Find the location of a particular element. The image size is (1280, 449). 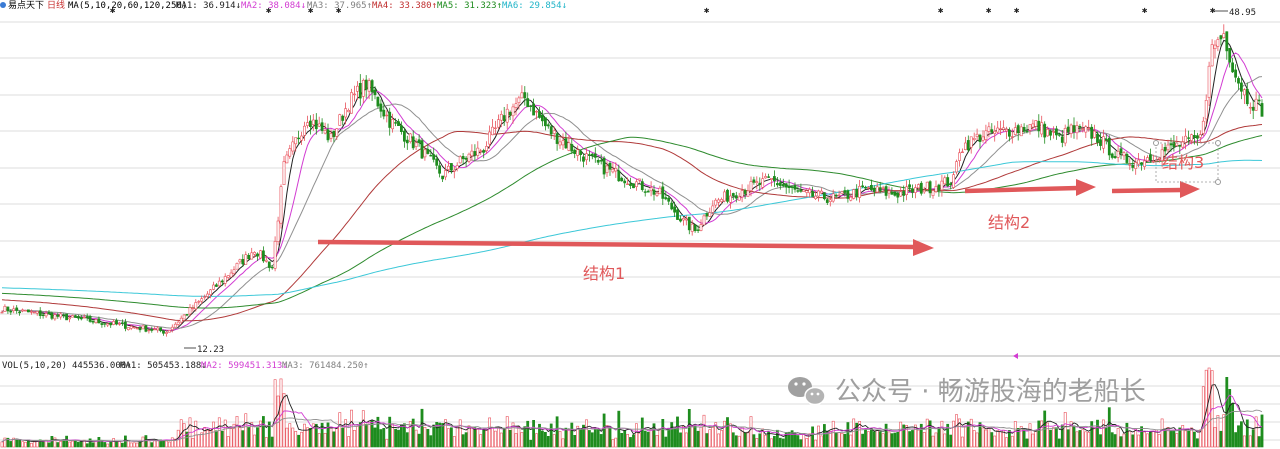

stock-name: 易点天下 is located at coordinates (26, 5).